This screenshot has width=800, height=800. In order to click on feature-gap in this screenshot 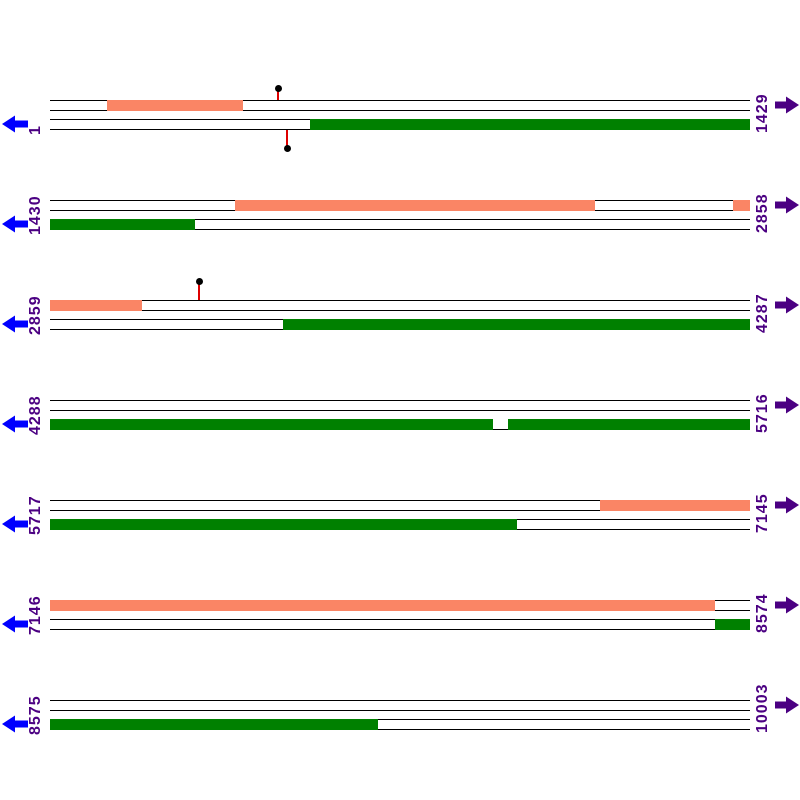, I will do `click(500, 424)`.